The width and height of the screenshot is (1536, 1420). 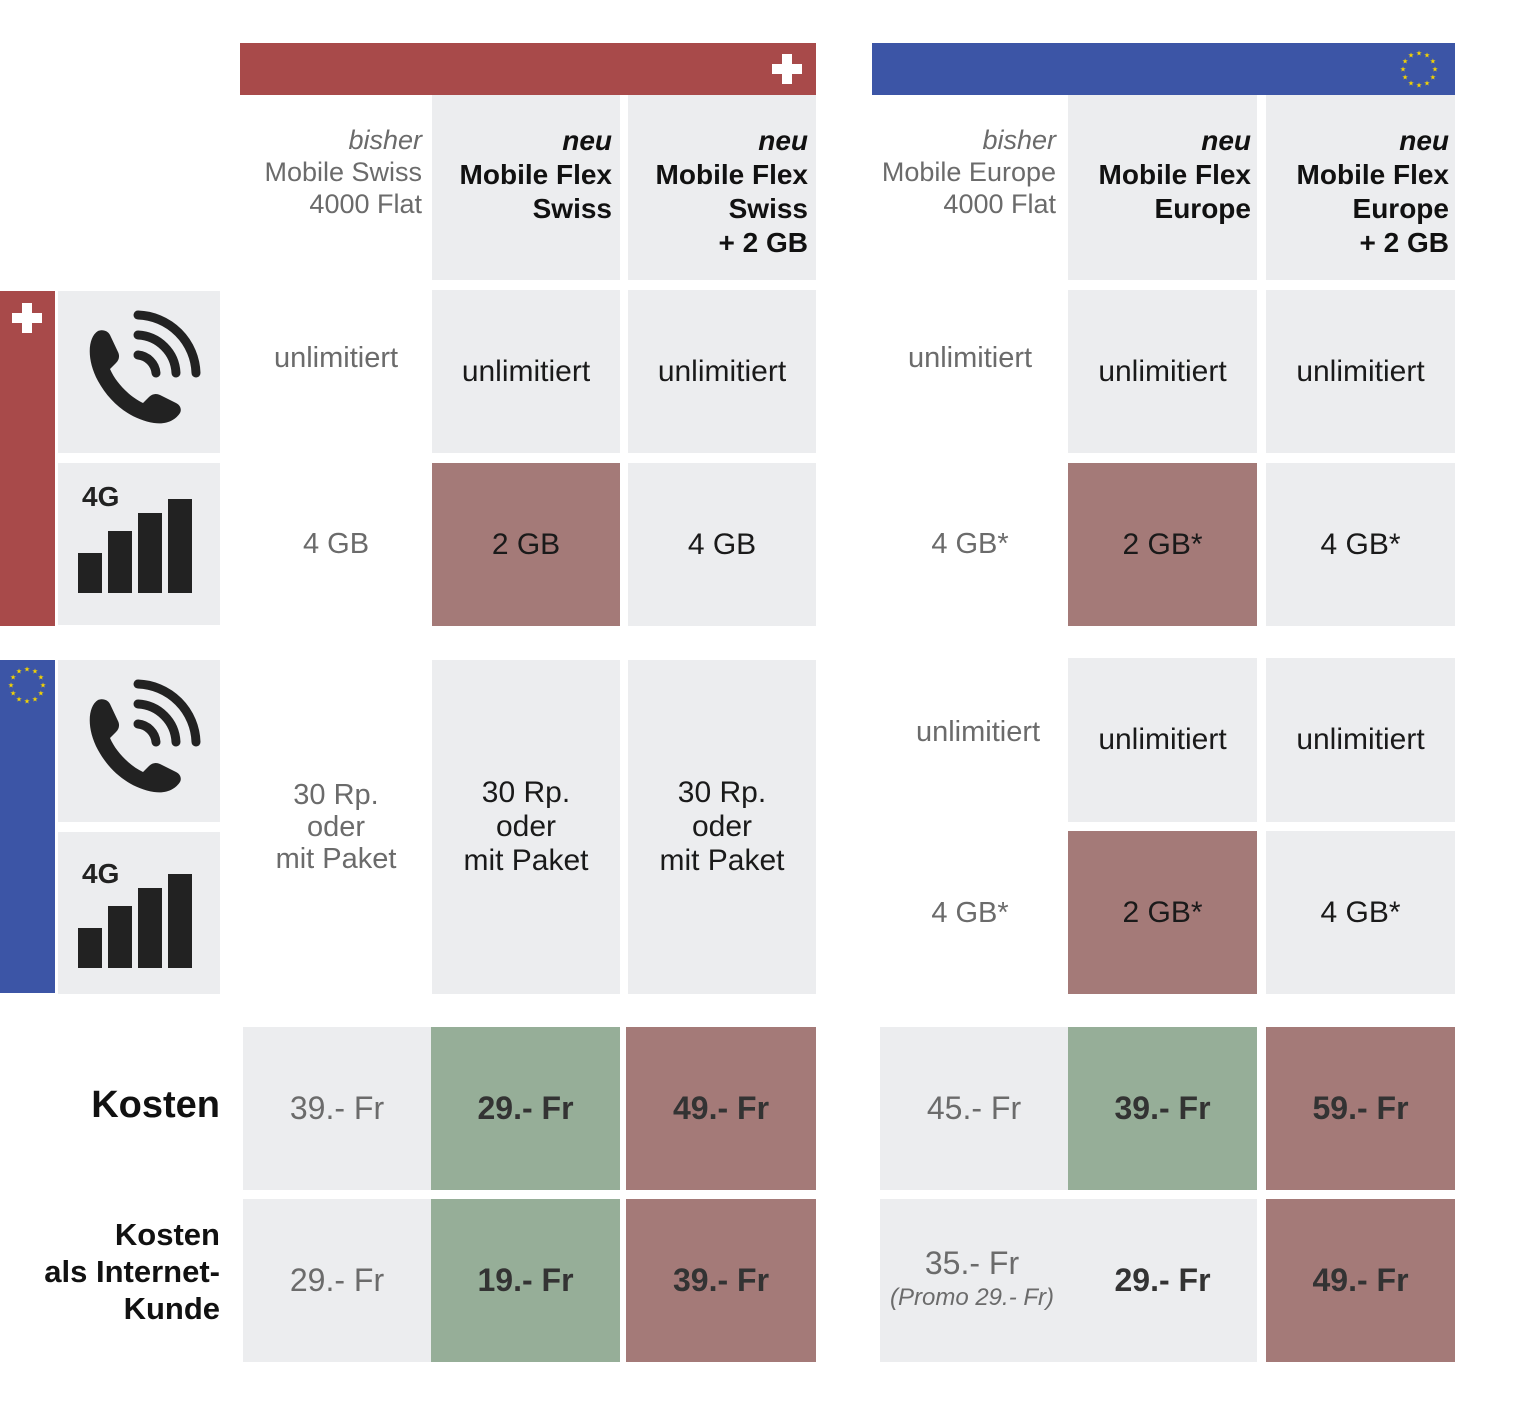 What do you see at coordinates (525, 1280) in the screenshot?
I see `swiss-new1-kosten-internet: 19.- Fr` at bounding box center [525, 1280].